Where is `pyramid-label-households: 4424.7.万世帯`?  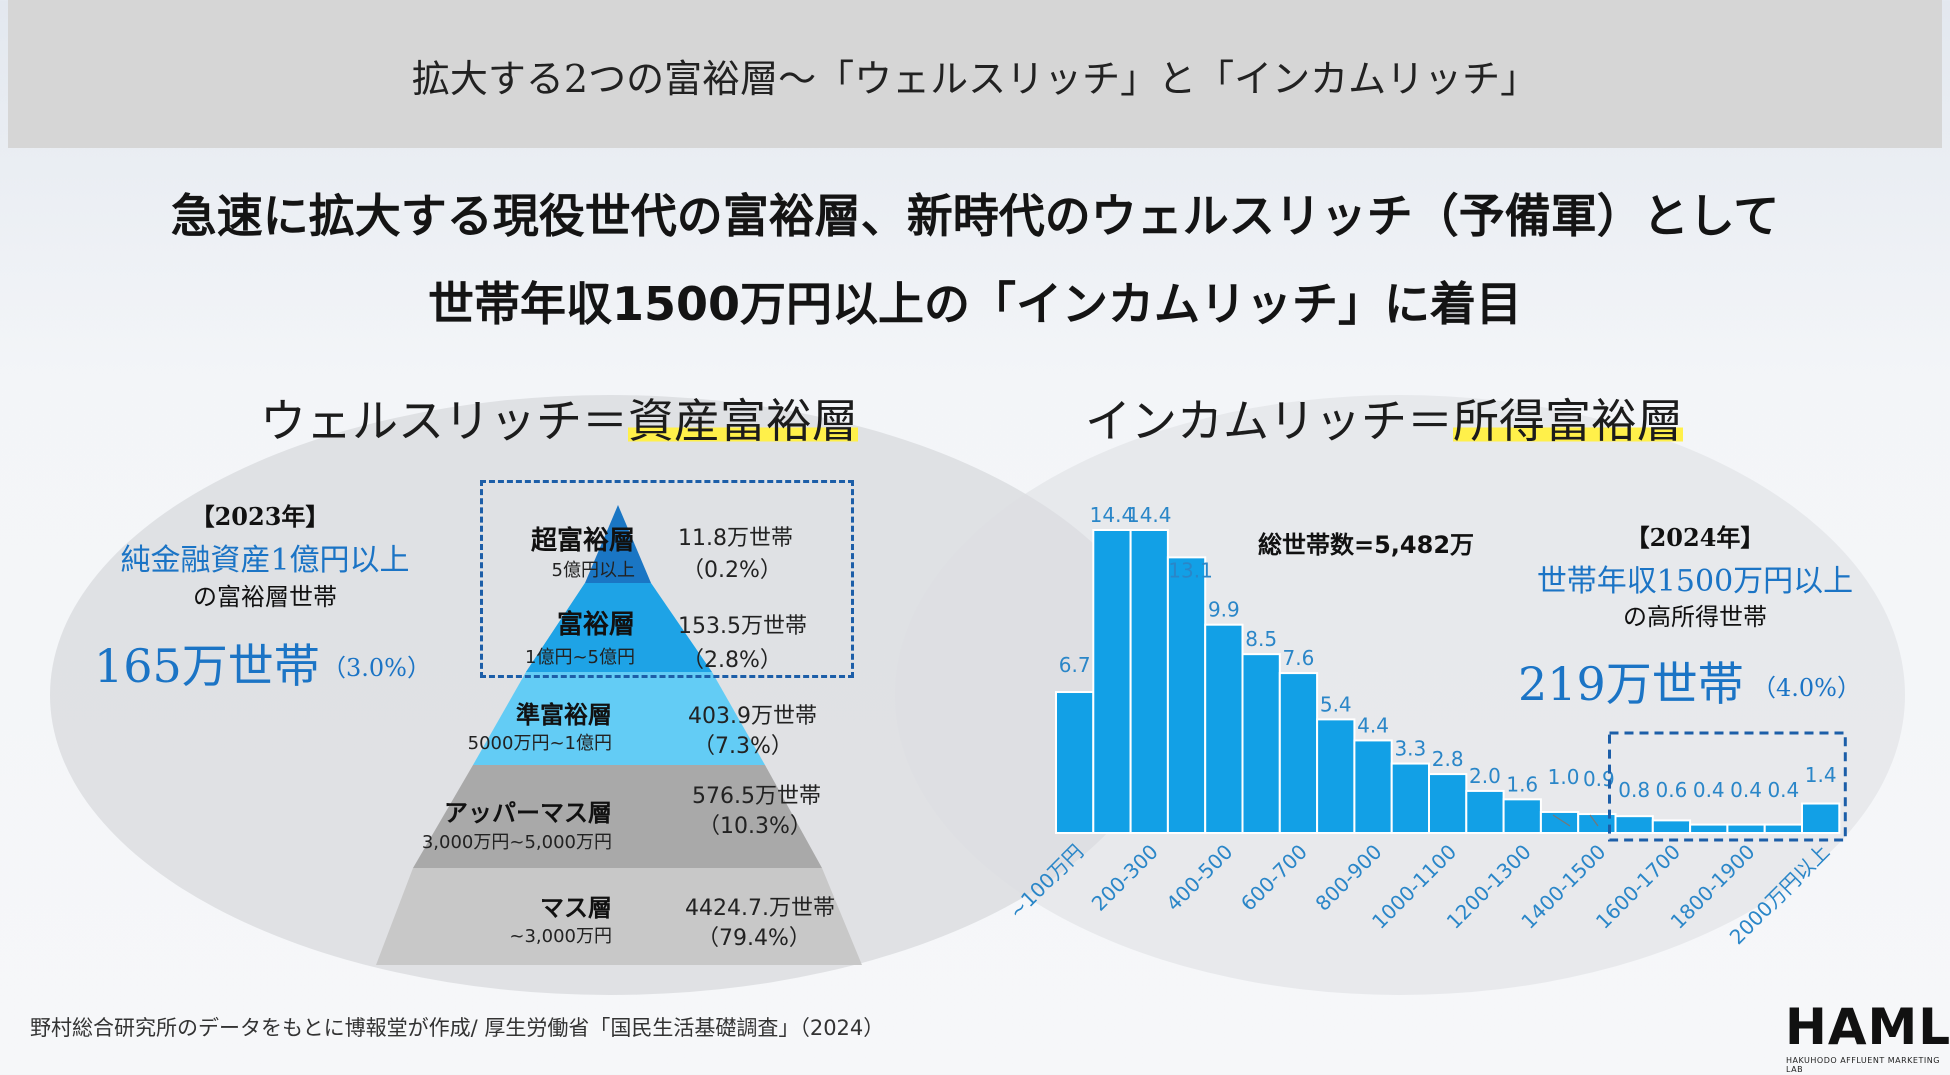 pyramid-label-households: 4424.7.万世帯 is located at coordinates (760, 908).